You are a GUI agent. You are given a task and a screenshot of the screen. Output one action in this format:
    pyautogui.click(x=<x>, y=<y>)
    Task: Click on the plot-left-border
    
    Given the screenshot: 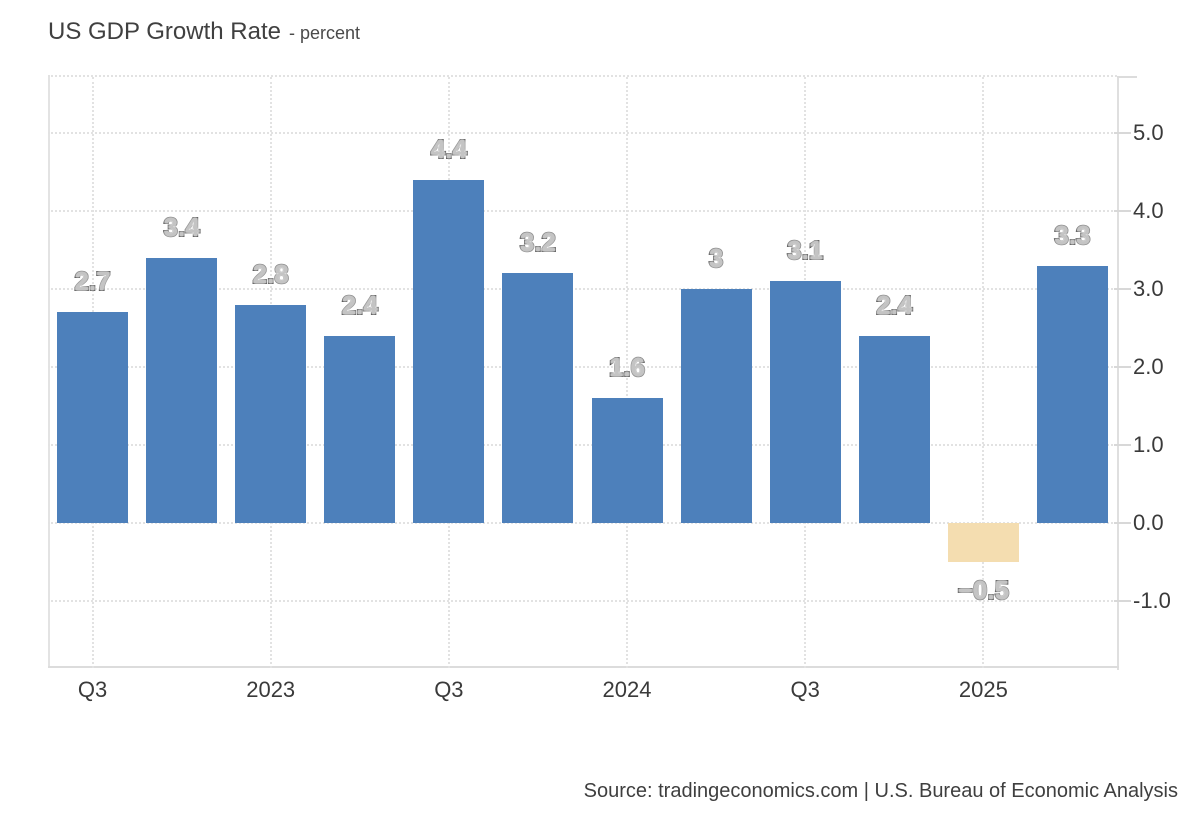 What is the action you would take?
    pyautogui.click(x=49, y=372)
    